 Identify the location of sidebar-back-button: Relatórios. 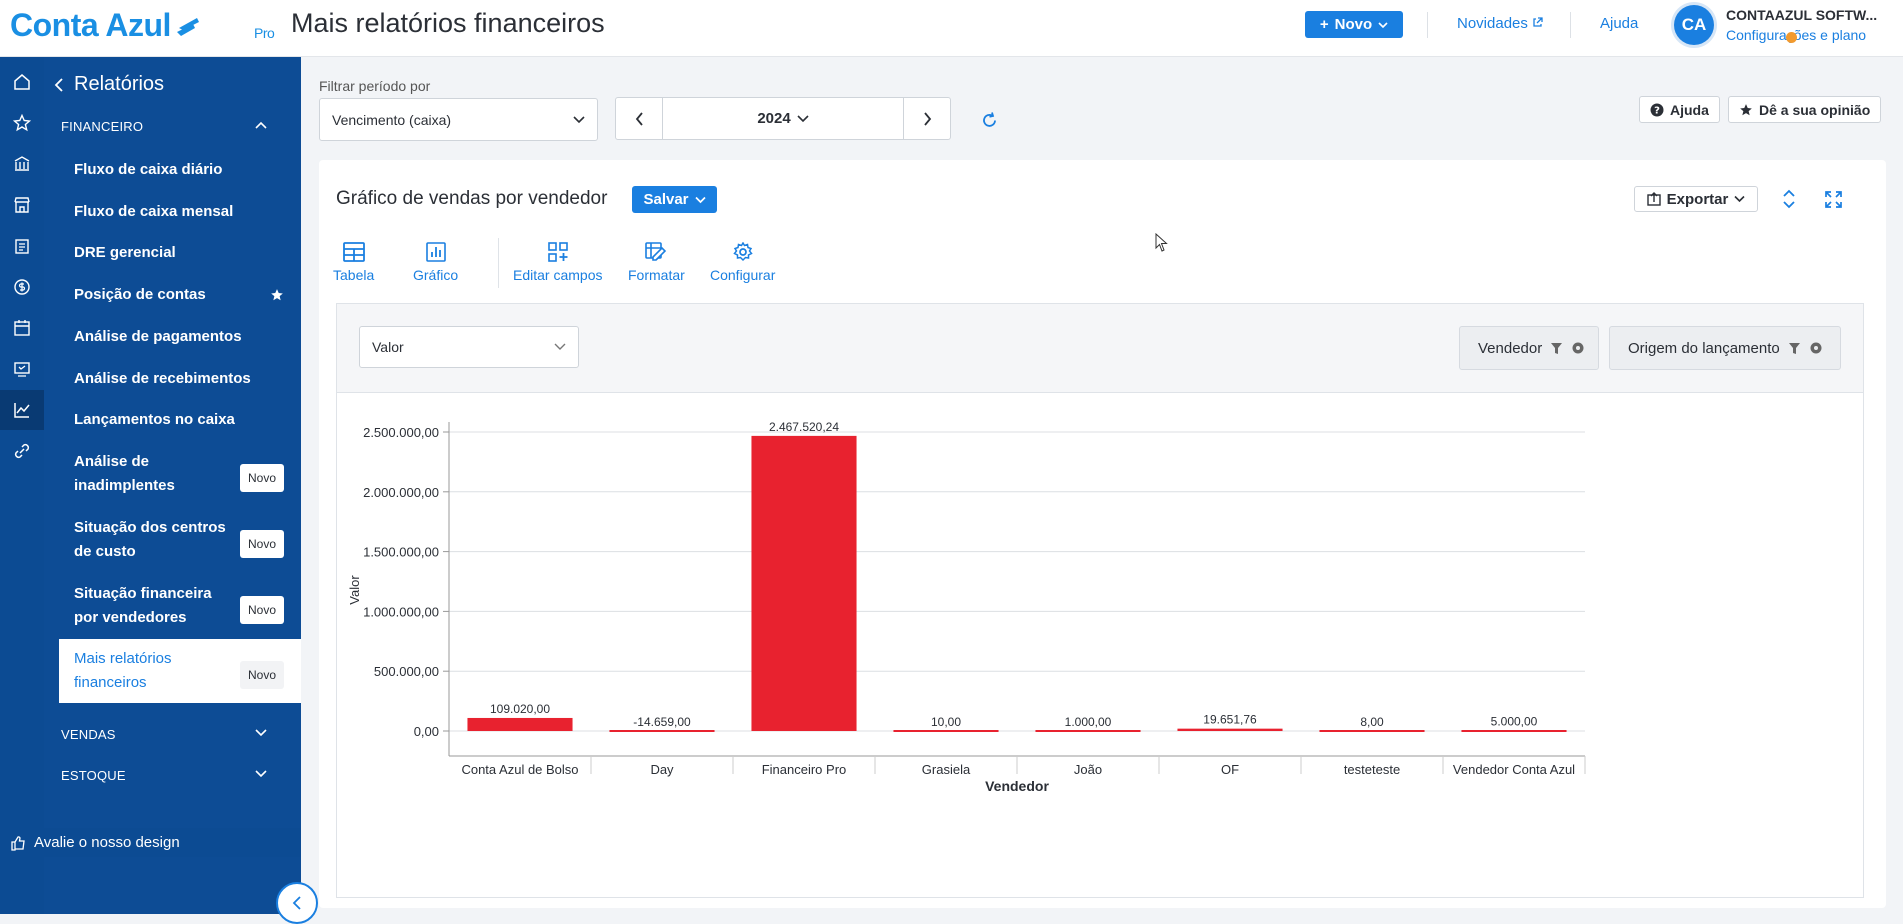
(109, 84).